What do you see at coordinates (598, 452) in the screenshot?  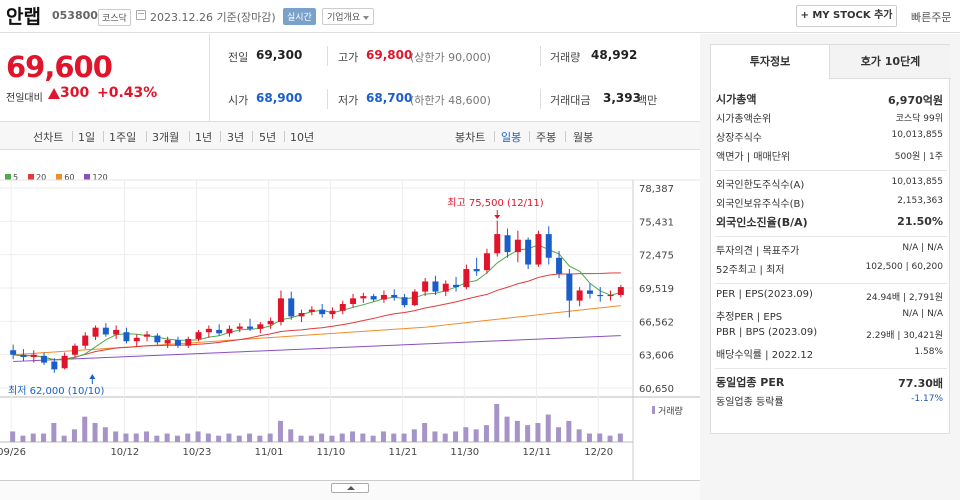 I see `x-tick-label: 12/20` at bounding box center [598, 452].